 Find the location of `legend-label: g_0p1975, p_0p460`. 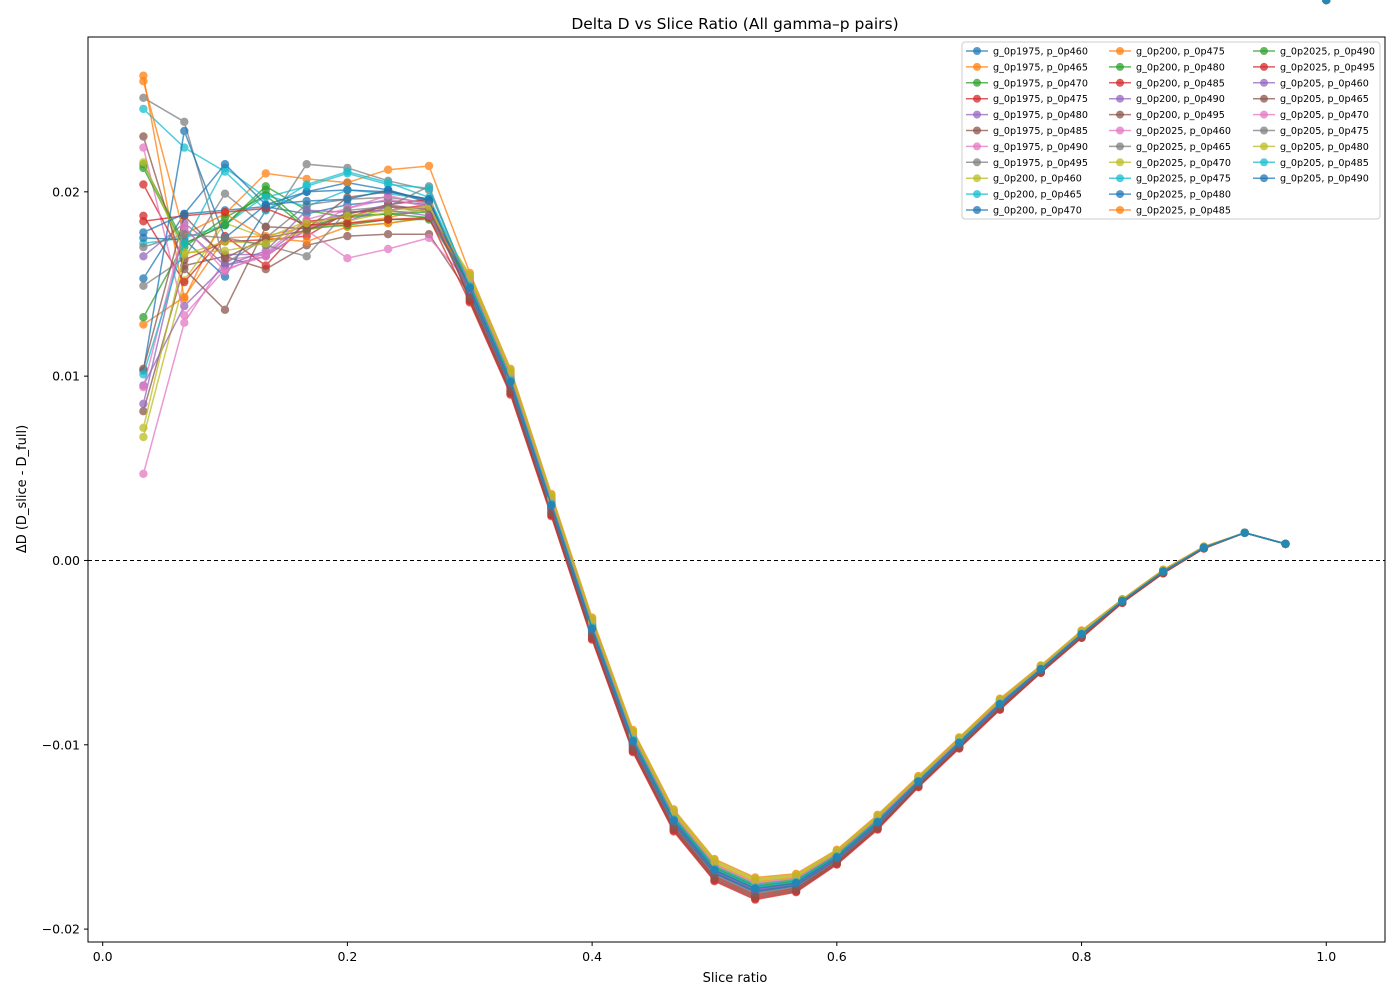

legend-label: g_0p1975, p_0p460 is located at coordinates (1040, 52).